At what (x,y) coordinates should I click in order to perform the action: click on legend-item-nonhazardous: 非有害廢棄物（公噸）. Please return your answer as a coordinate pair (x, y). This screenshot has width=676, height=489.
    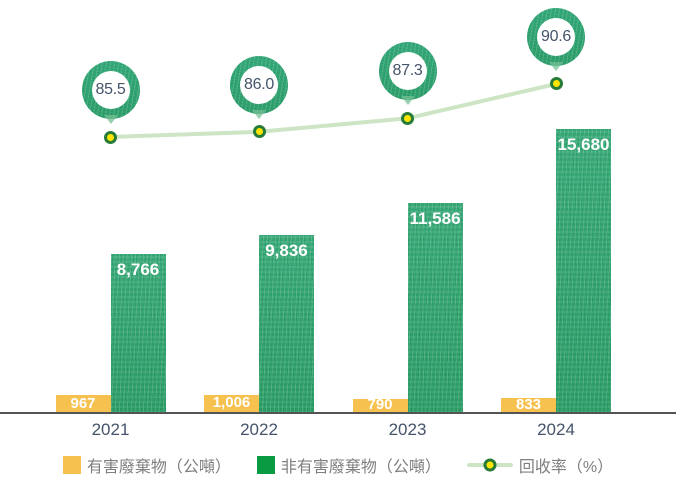
    Looking at the image, I should click on (348, 465).